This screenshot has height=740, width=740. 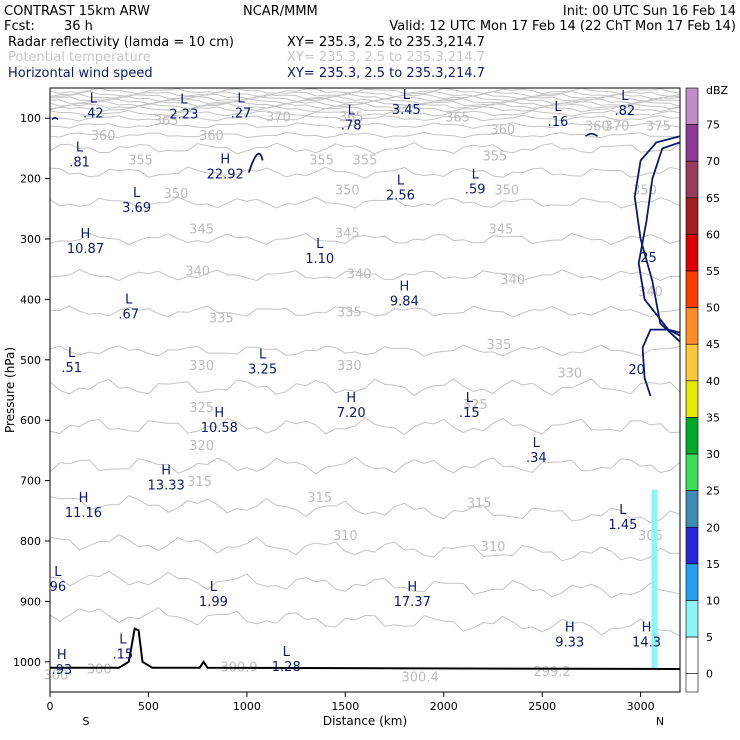 What do you see at coordinates (713, 454) in the screenshot?
I see `colorbar-label: 30` at bounding box center [713, 454].